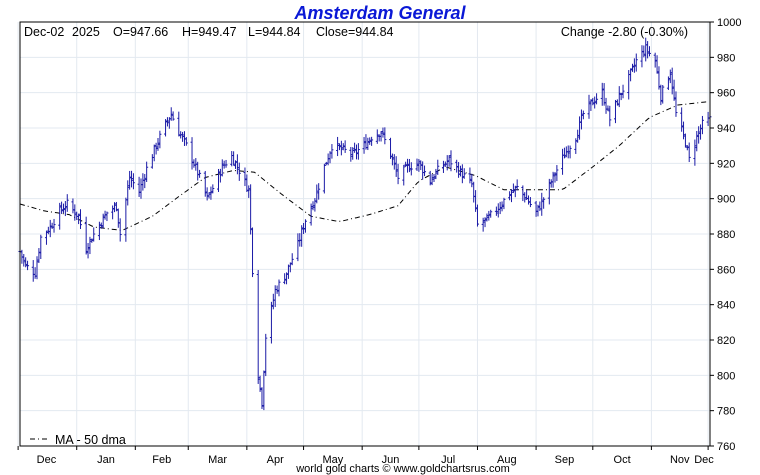 The height and width of the screenshot is (475, 760). What do you see at coordinates (726, 306) in the screenshot?
I see `y-tick-label: 840` at bounding box center [726, 306].